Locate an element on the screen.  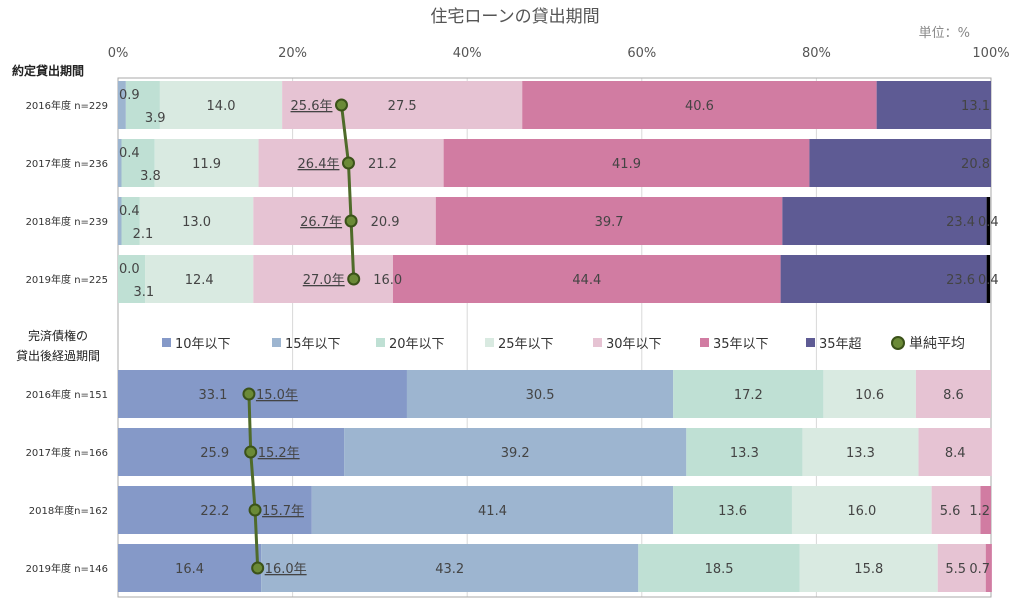
data-label: 16.0 is located at coordinates (861, 511).